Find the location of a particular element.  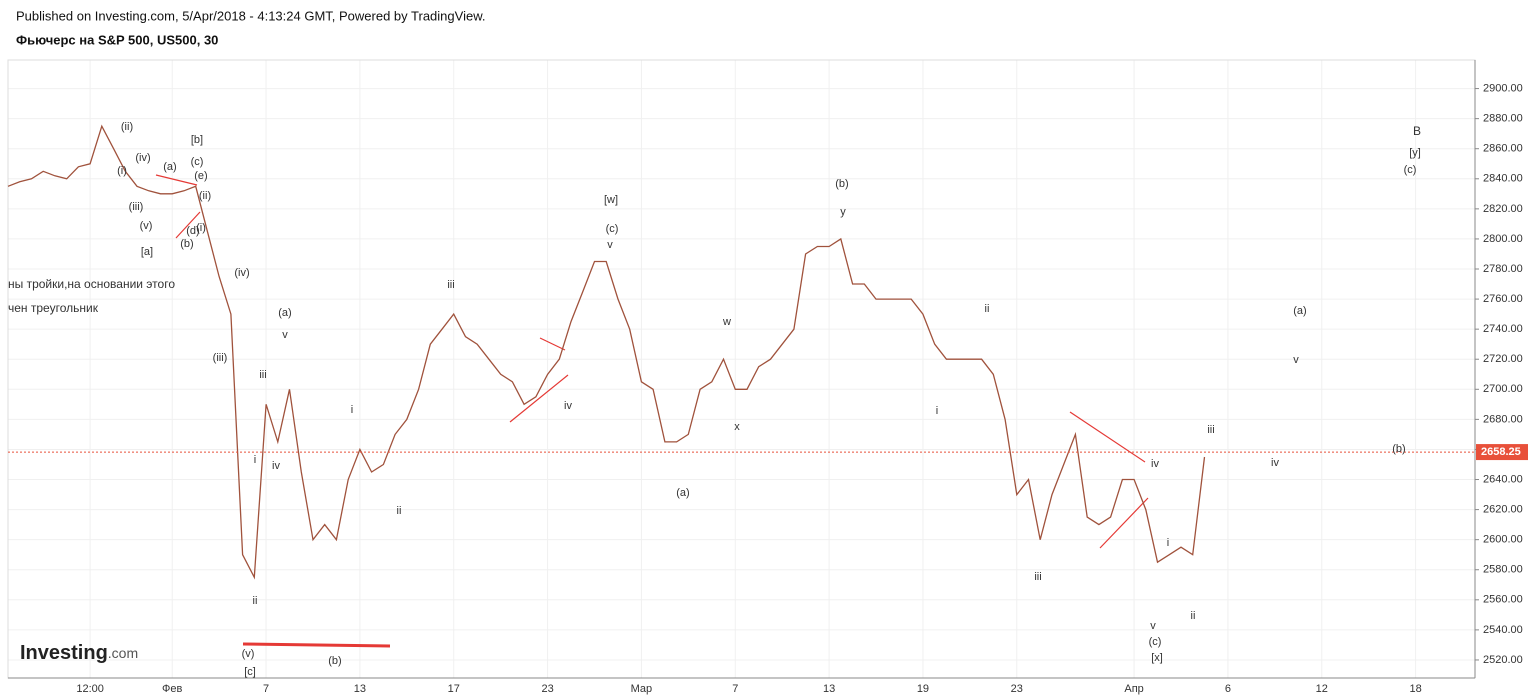

y-tick-label: 2820.00 is located at coordinates (1503, 209).